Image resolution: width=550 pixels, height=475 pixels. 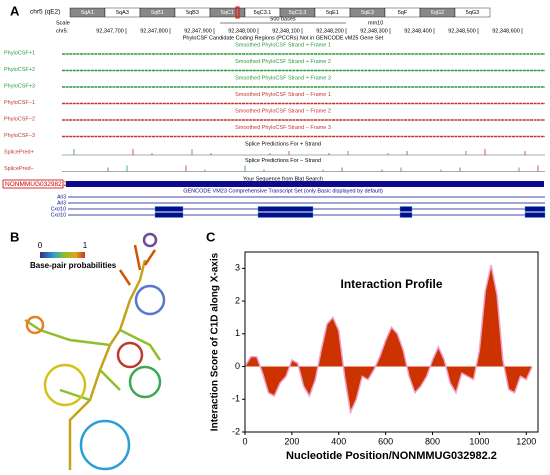 What do you see at coordinates (95, 351) in the screenshot?
I see `rna-structure` at bounding box center [95, 351].